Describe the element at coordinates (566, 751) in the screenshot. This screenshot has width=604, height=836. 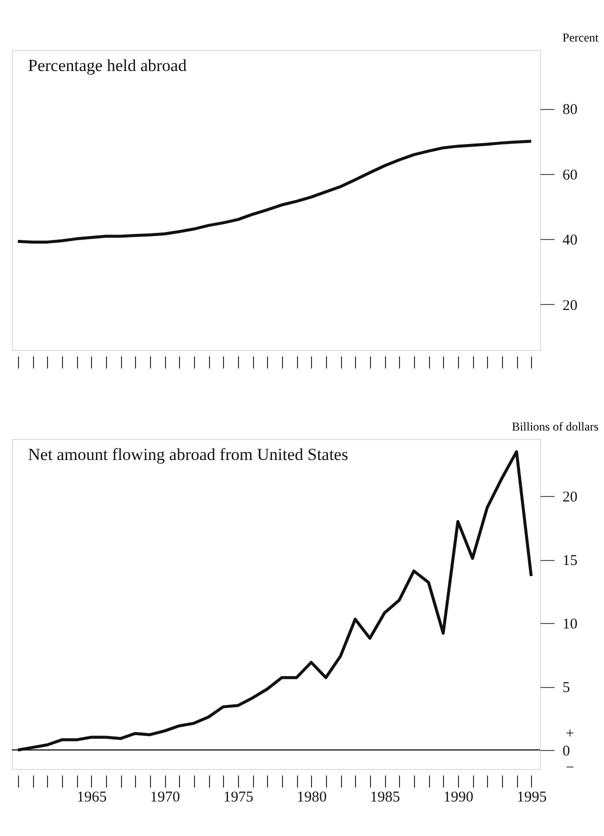
I see `y-tick-label: 0` at that location.